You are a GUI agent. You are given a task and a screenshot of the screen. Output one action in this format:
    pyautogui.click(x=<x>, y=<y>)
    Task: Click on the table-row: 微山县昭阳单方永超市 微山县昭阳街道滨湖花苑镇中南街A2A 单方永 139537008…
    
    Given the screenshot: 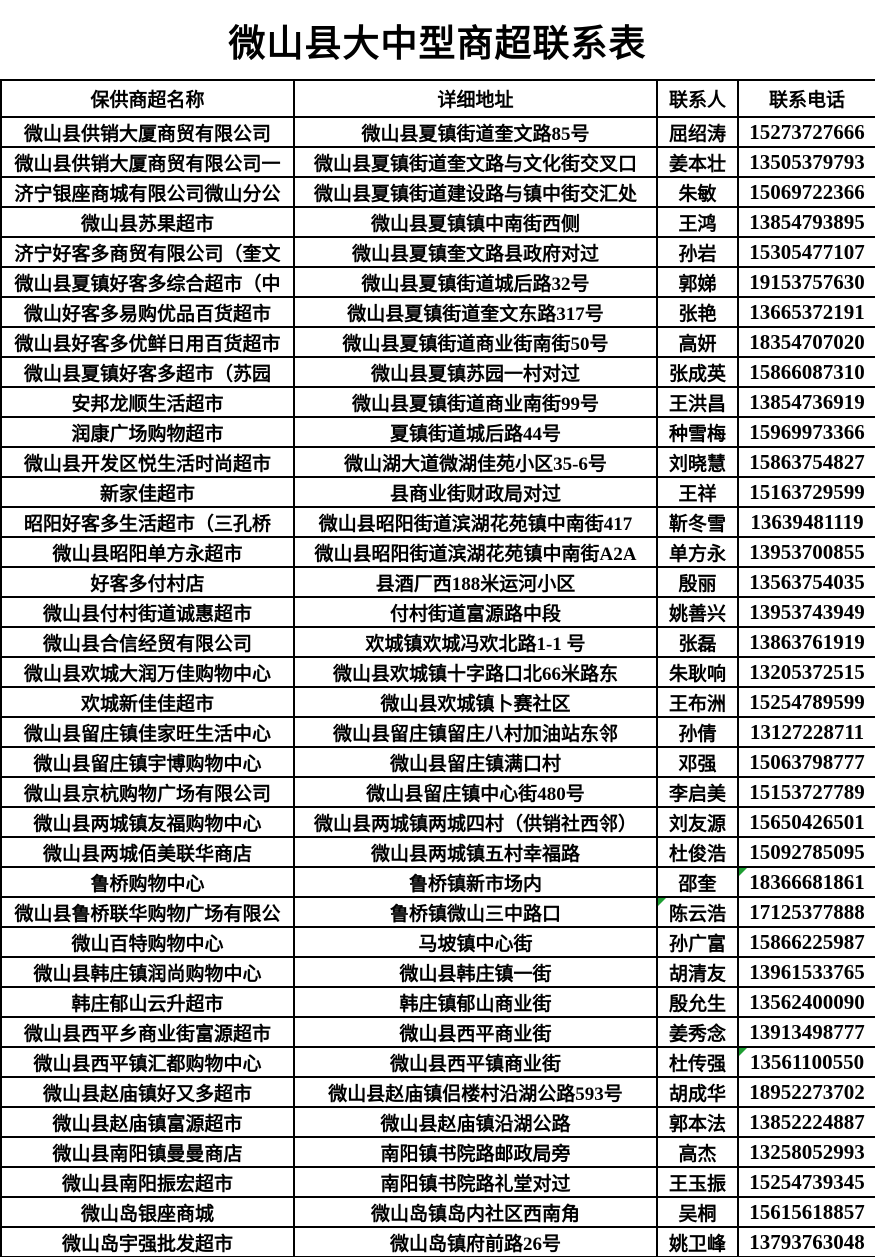 What is the action you would take?
    pyautogui.click(x=437, y=552)
    